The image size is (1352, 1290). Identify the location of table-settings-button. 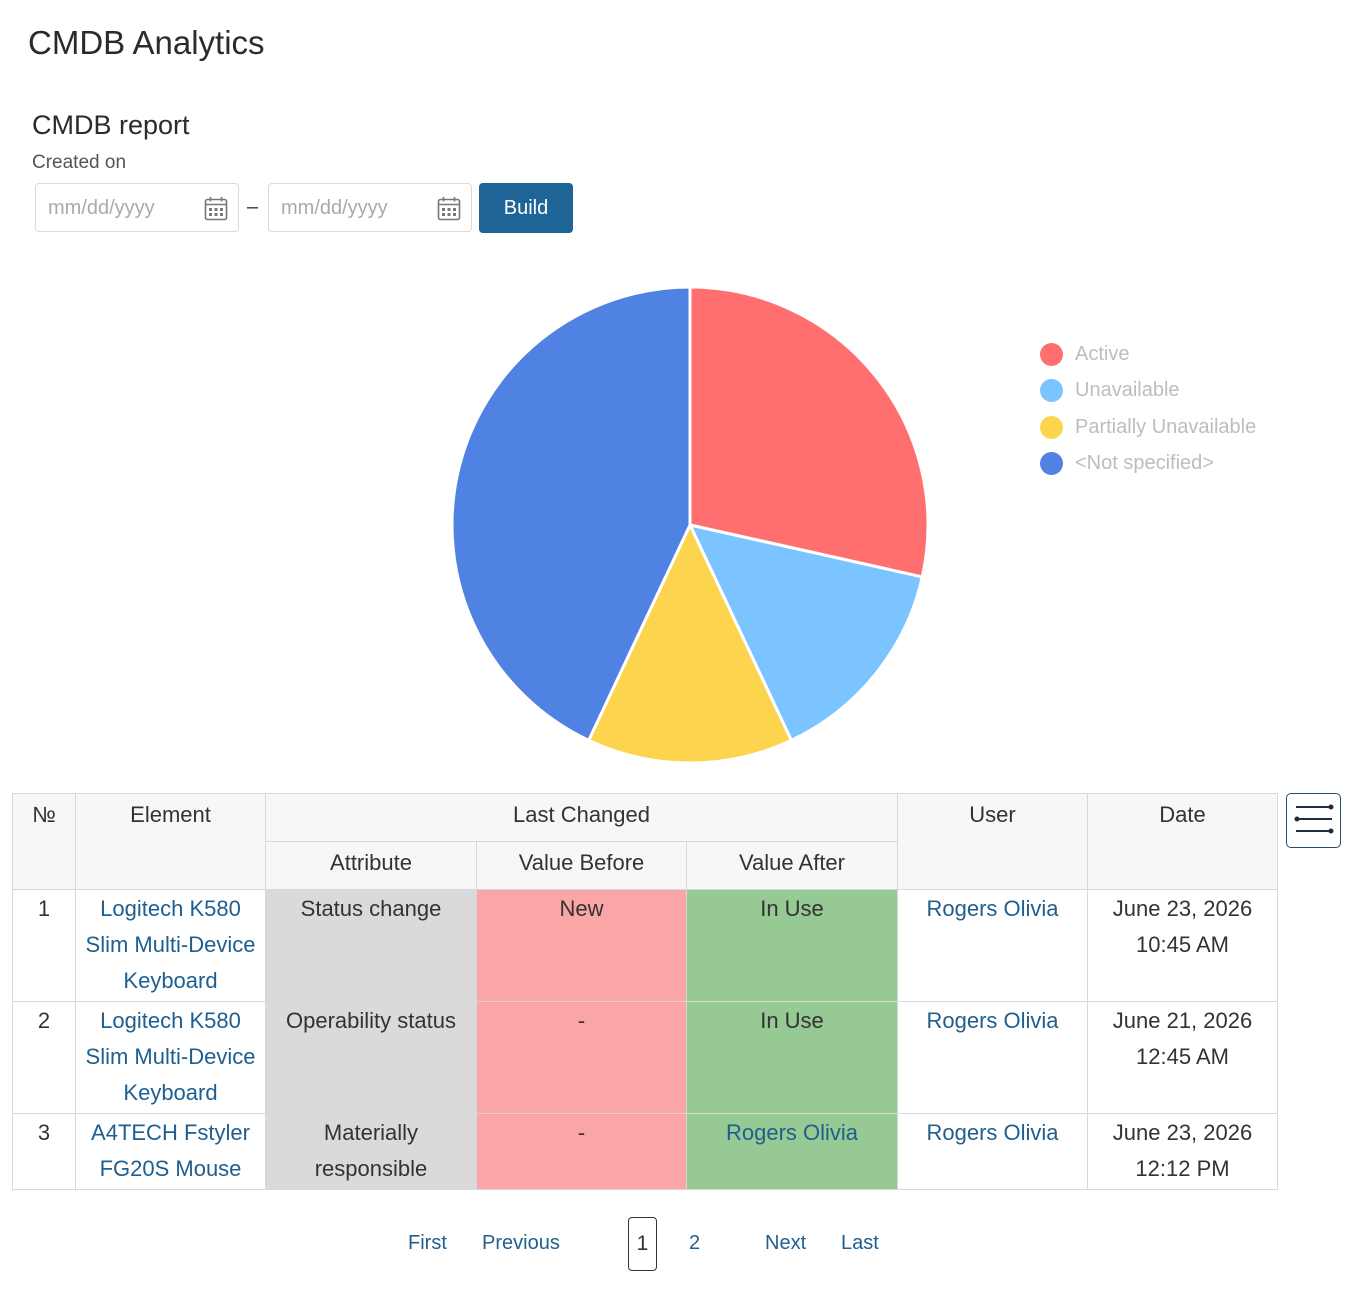
(1313, 820).